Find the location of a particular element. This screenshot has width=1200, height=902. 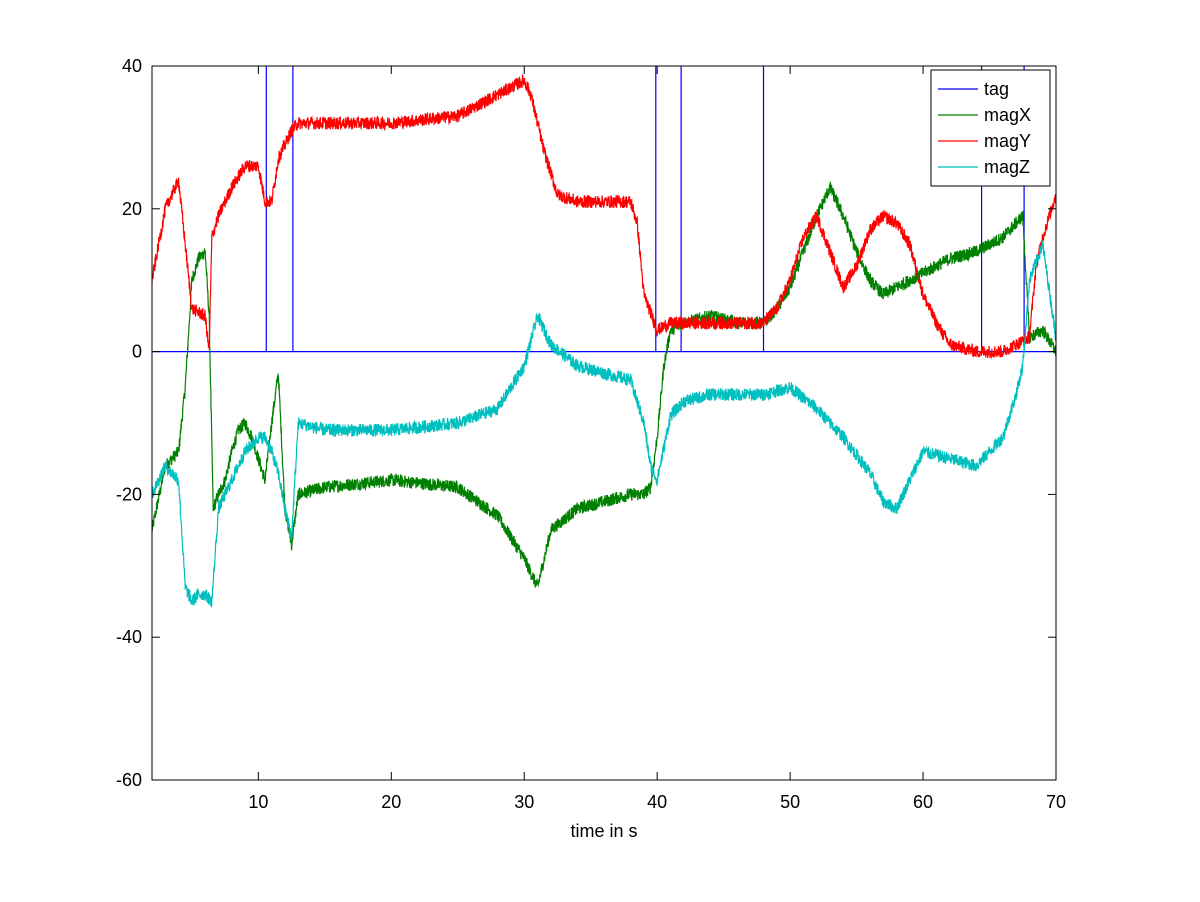

legend: tag magX magY magZ is located at coordinates (990, 128).